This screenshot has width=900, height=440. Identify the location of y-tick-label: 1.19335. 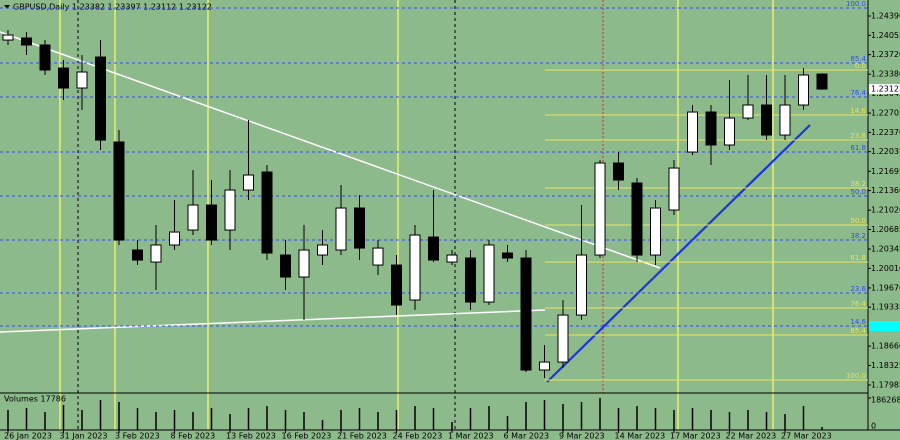
(885, 307).